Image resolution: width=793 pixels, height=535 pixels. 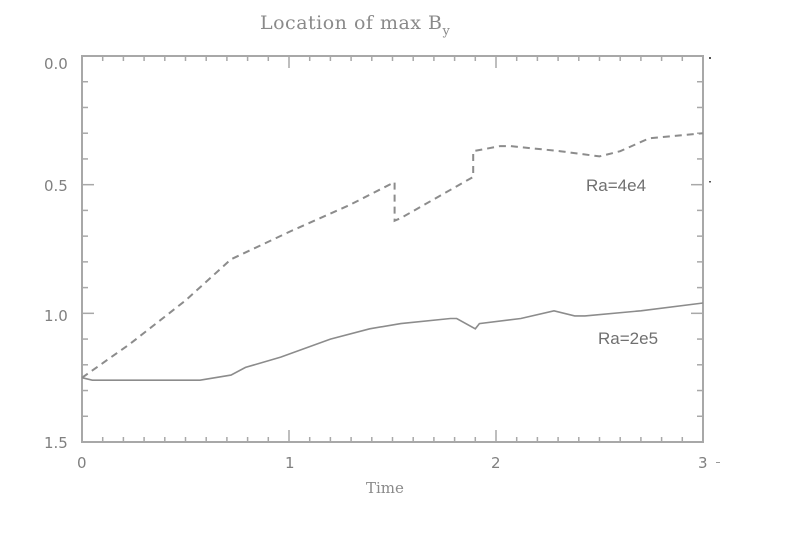 I want to click on annotation-ra-4e4: Ra=4e4, so click(x=616, y=185).